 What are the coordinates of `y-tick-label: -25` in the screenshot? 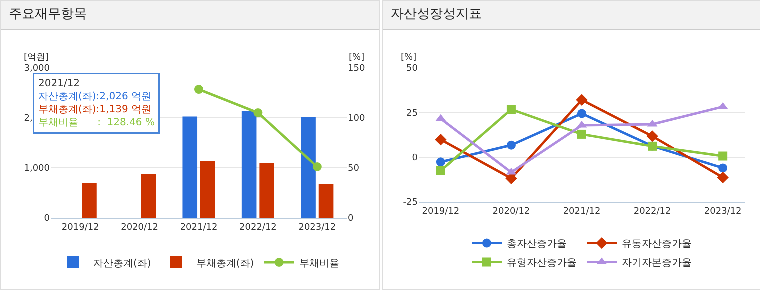 It's located at (410, 203).